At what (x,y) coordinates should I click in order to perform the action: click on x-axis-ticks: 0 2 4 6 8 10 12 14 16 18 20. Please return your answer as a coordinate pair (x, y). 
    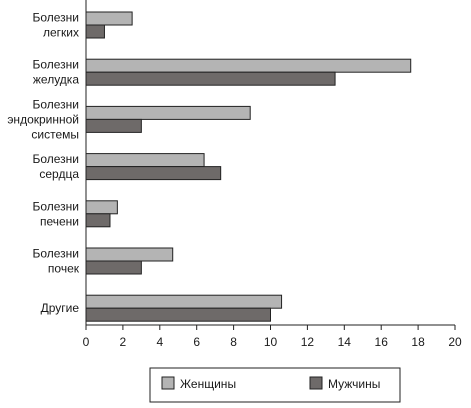
    Looking at the image, I should click on (272, 337).